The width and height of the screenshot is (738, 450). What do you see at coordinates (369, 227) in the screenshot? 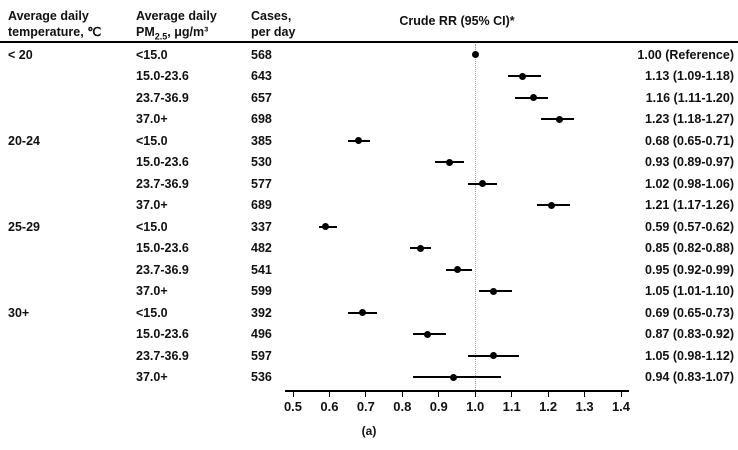
I see `table-row: 25-29 <15.0 337 0.59 (0.57-0.62)` at bounding box center [369, 227].